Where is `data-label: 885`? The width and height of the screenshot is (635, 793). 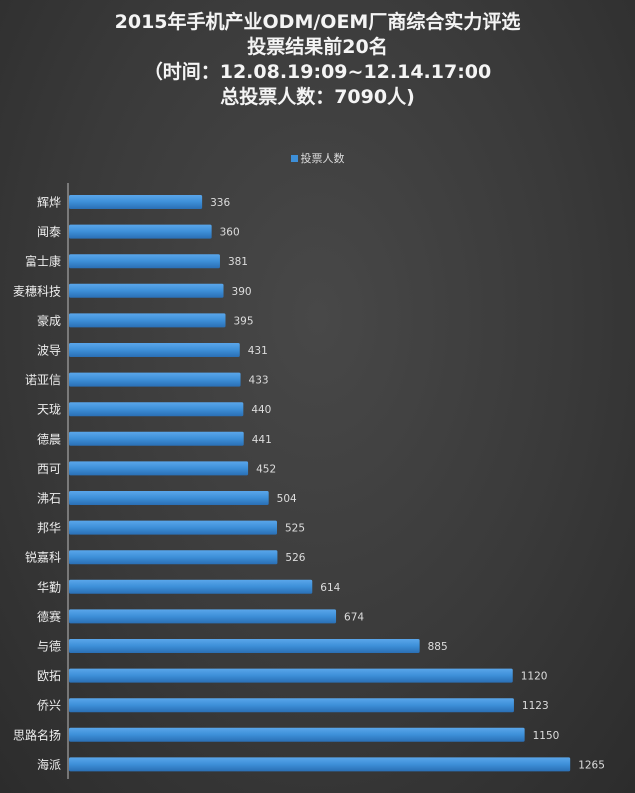
data-label: 885 is located at coordinates (438, 647).